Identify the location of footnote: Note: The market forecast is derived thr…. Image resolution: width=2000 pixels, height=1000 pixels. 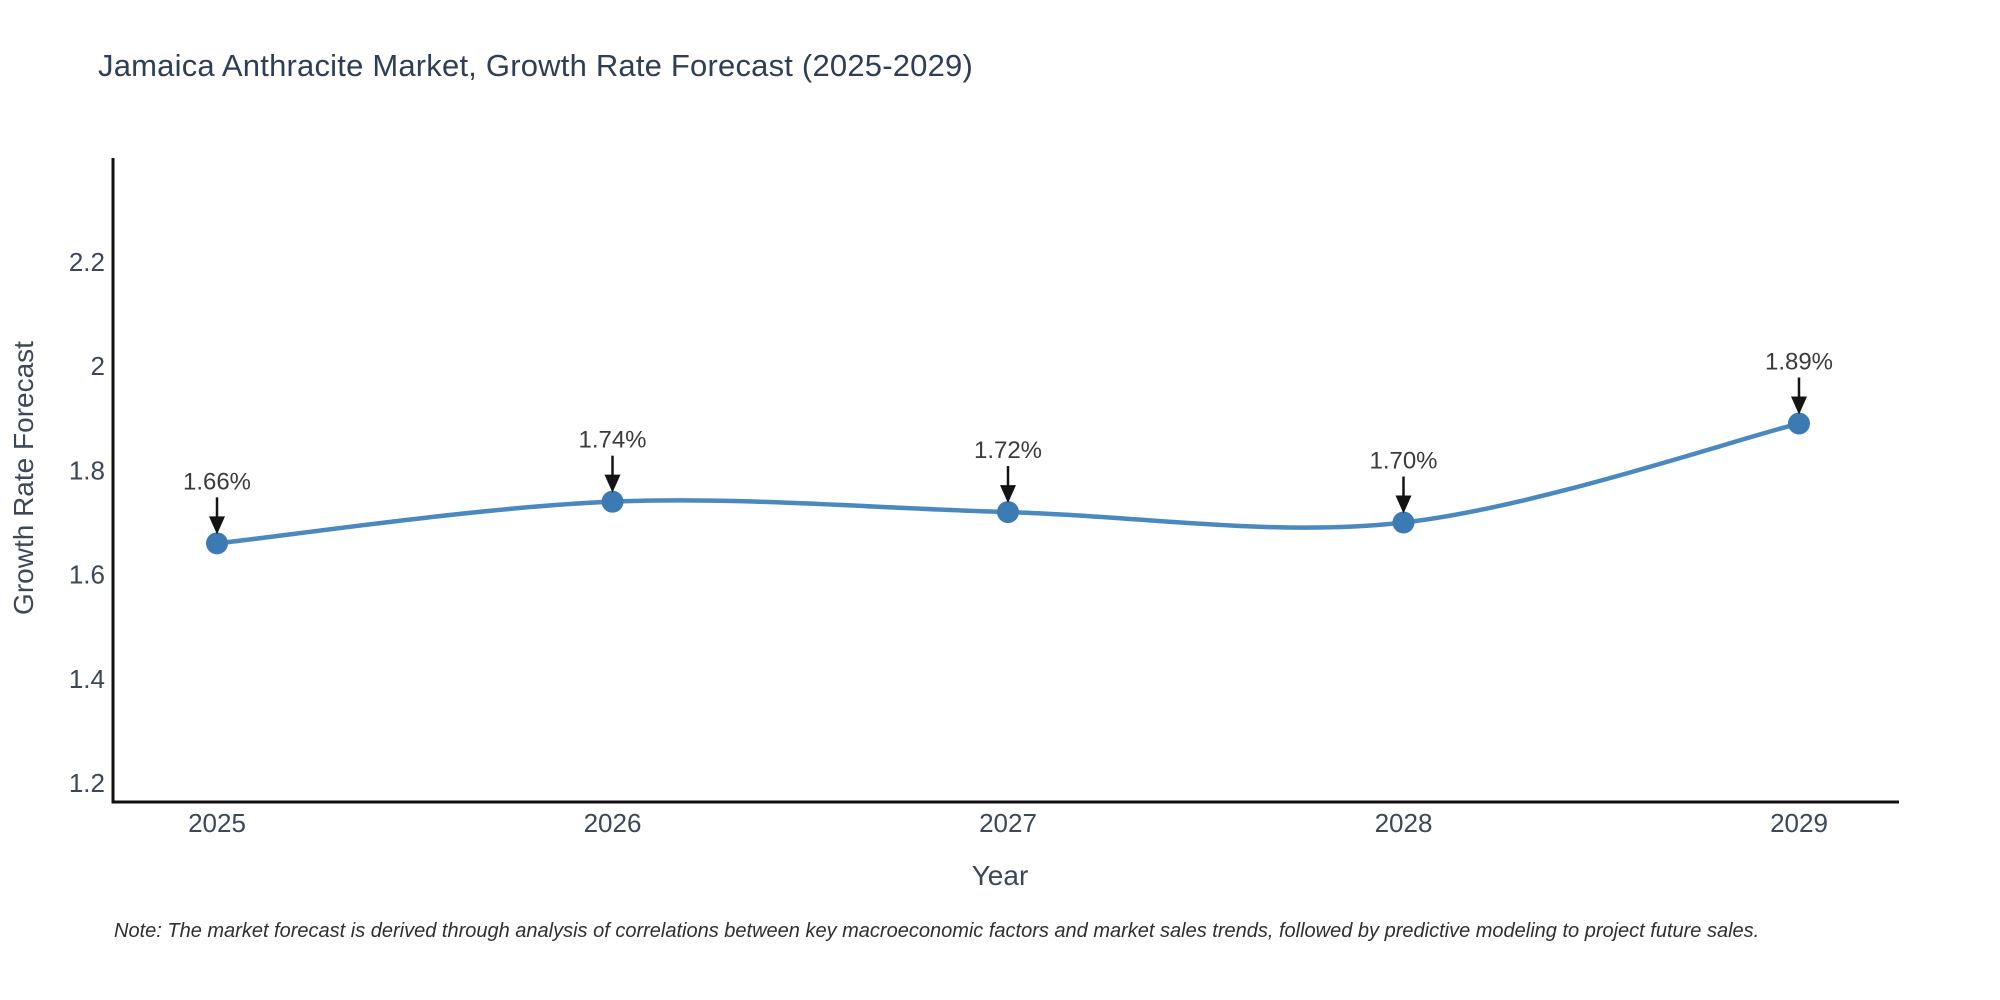
(937, 931).